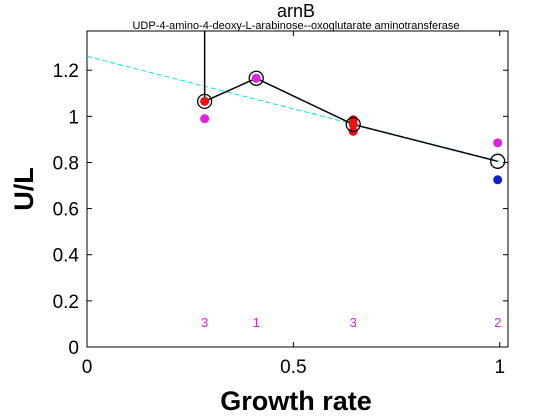  I want to click on x-axis-label: Growth rate, so click(296, 401).